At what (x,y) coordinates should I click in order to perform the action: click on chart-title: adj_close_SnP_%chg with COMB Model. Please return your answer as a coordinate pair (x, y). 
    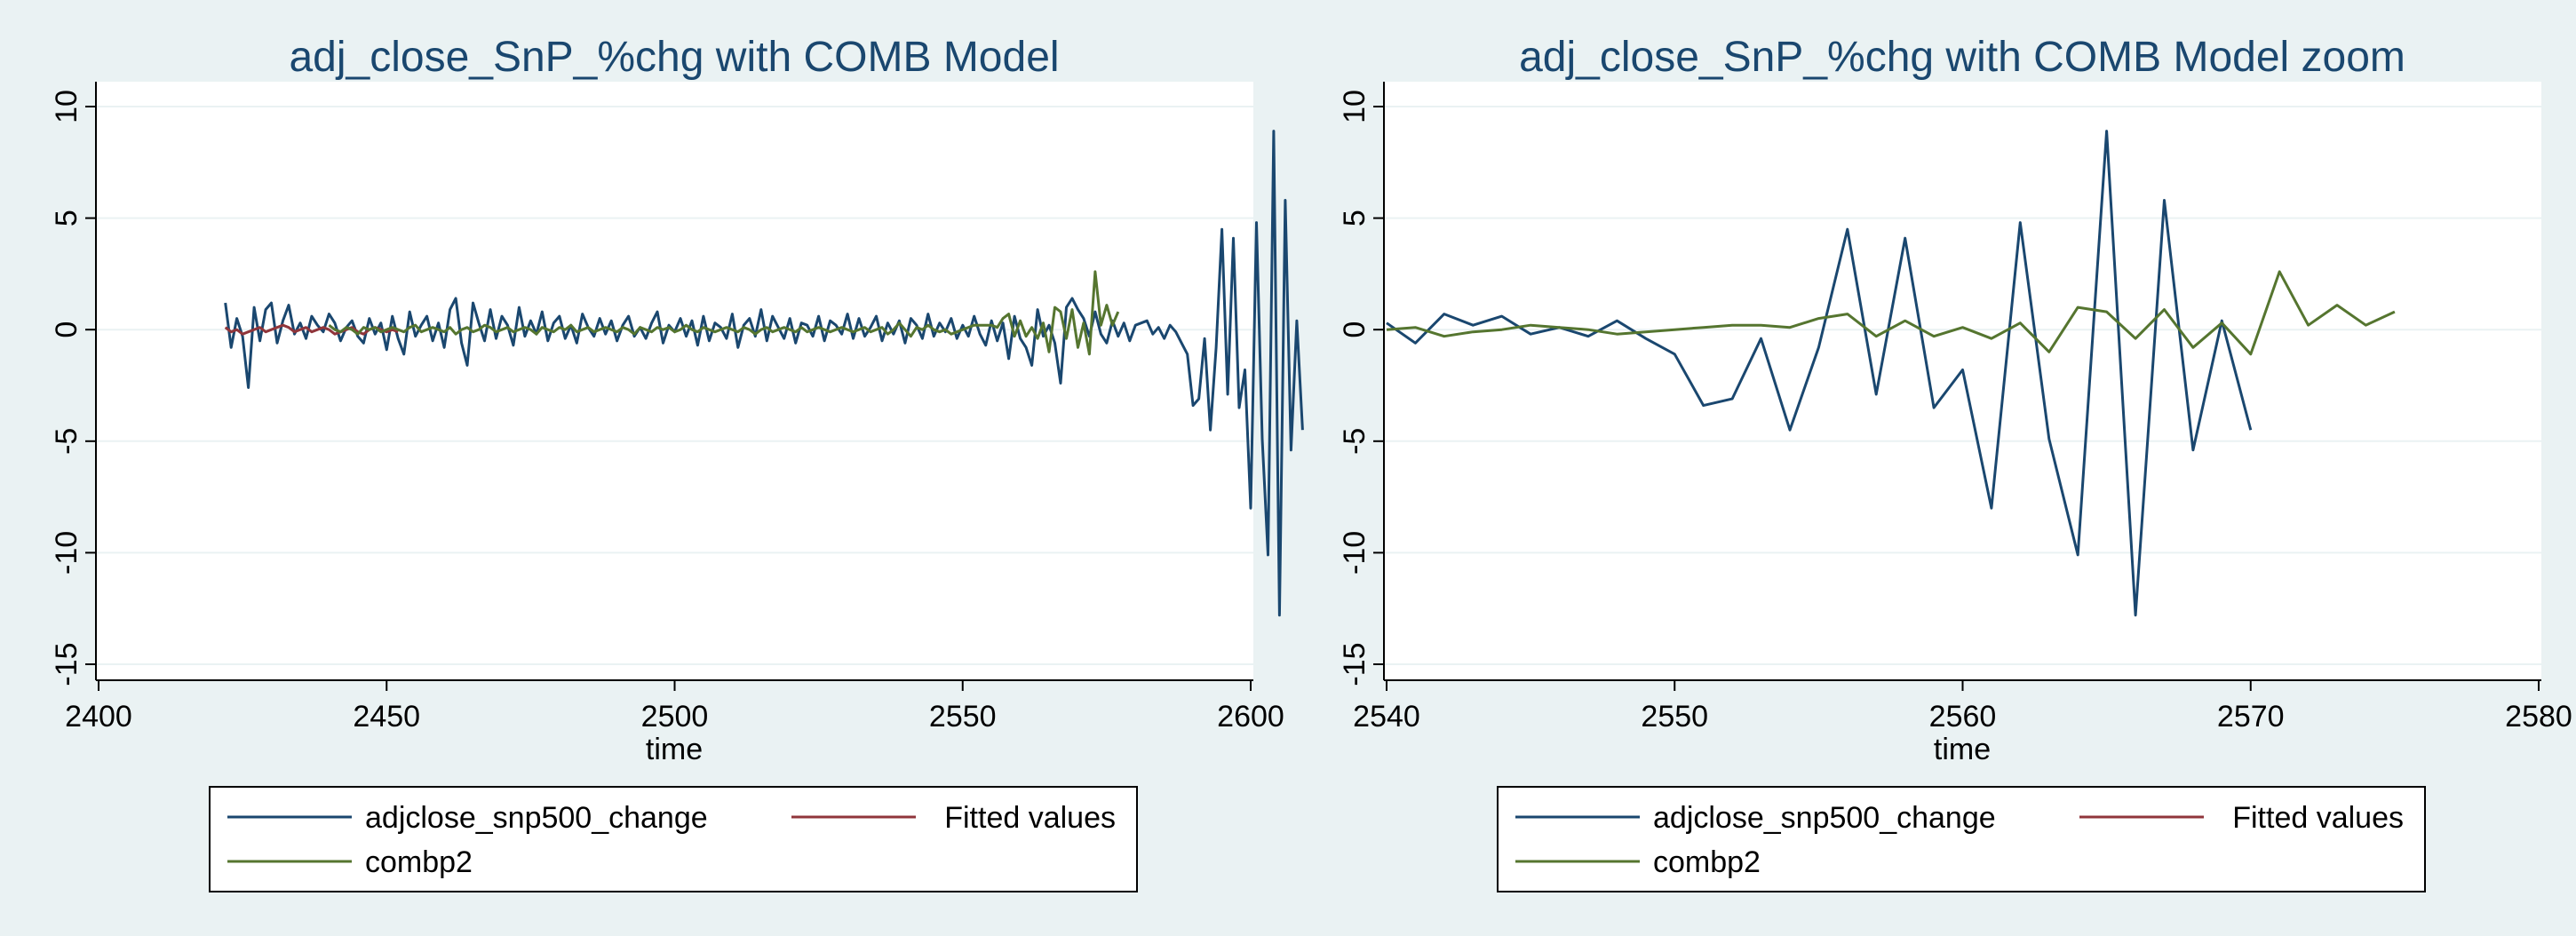
    Looking at the image, I should click on (674, 57).